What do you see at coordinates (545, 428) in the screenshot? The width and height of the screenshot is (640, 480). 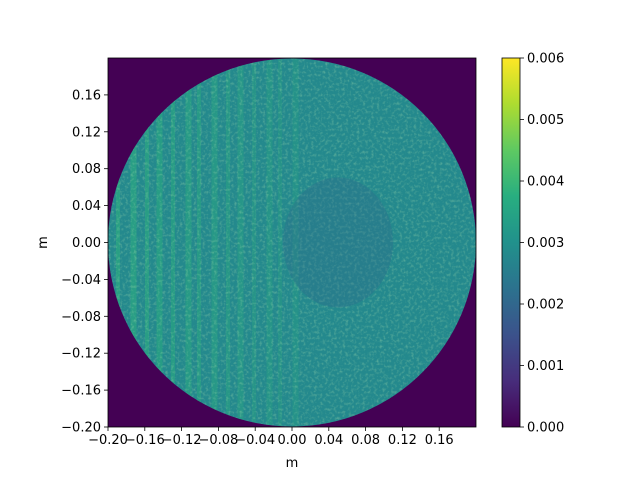 I see `colorbar-tick-label: 0.000` at bounding box center [545, 428].